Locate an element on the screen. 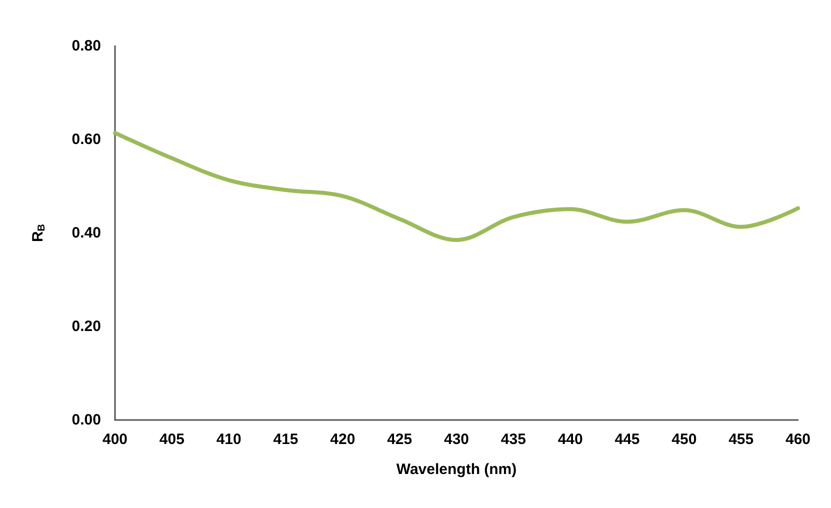 The width and height of the screenshot is (831, 508). x-tick-label: 450 is located at coordinates (684, 439).